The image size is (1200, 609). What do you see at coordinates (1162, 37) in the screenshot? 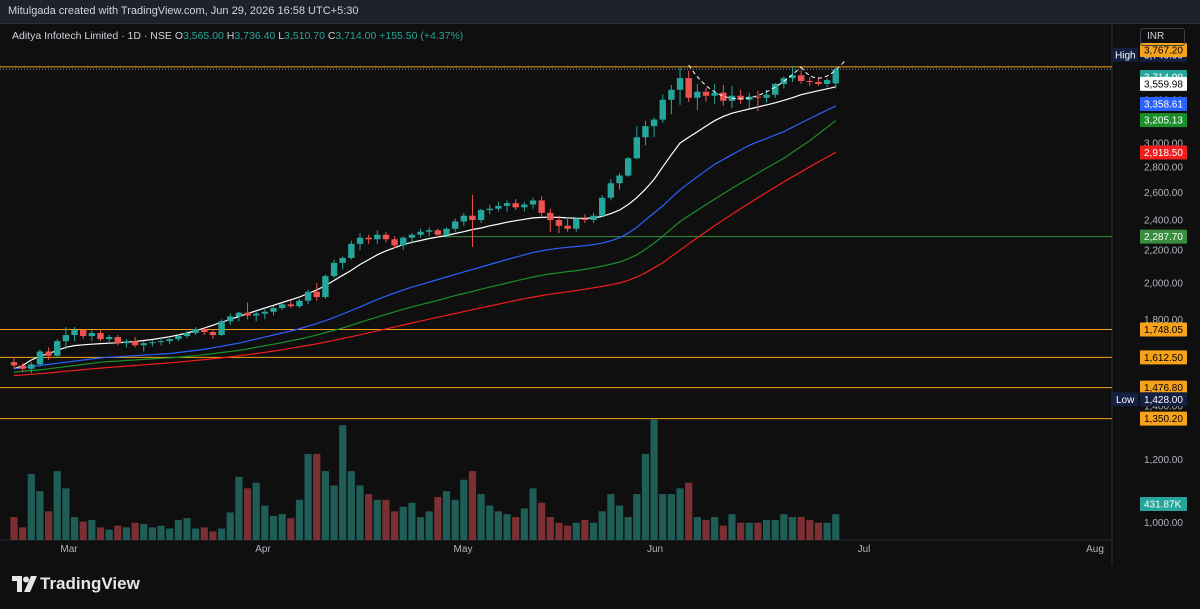
I see `currency-selector: INR` at bounding box center [1162, 37].